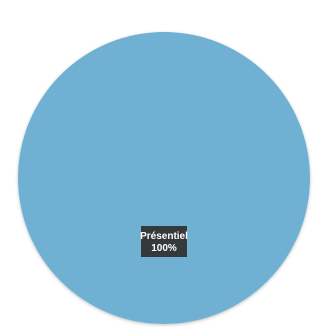 This screenshot has height=327, width=329. What do you see at coordinates (164, 248) in the screenshot?
I see `pie-slice-value: 100%` at bounding box center [164, 248].